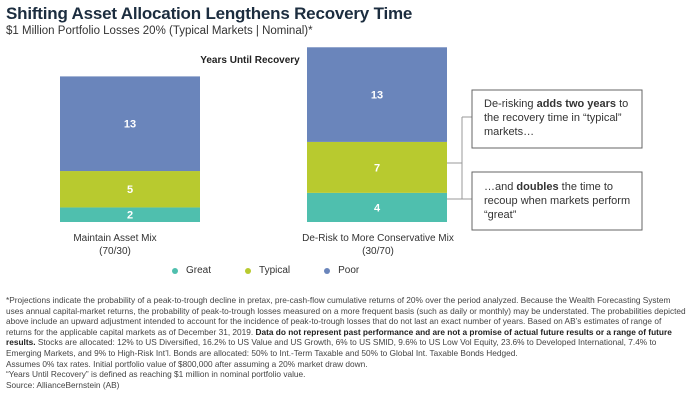  What do you see at coordinates (459, 158) in the screenshot?
I see `callout-connectors` at bounding box center [459, 158].